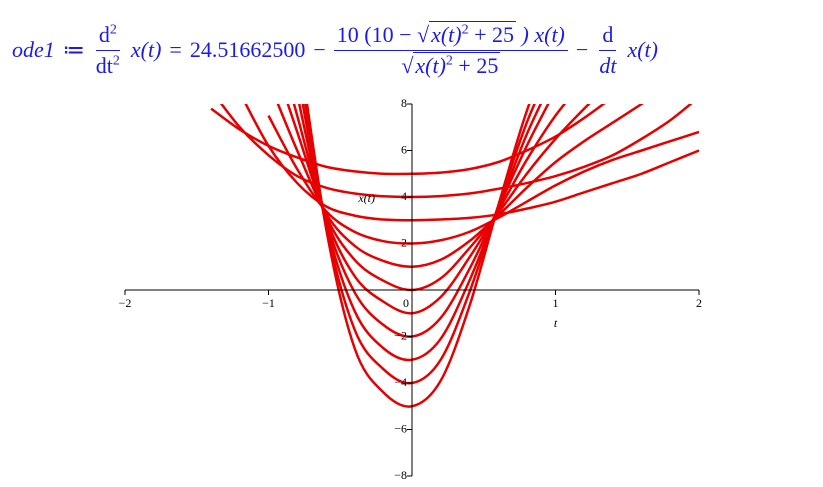  Describe the element at coordinates (113, 30) in the screenshot. I see `eq-order: 2` at that location.